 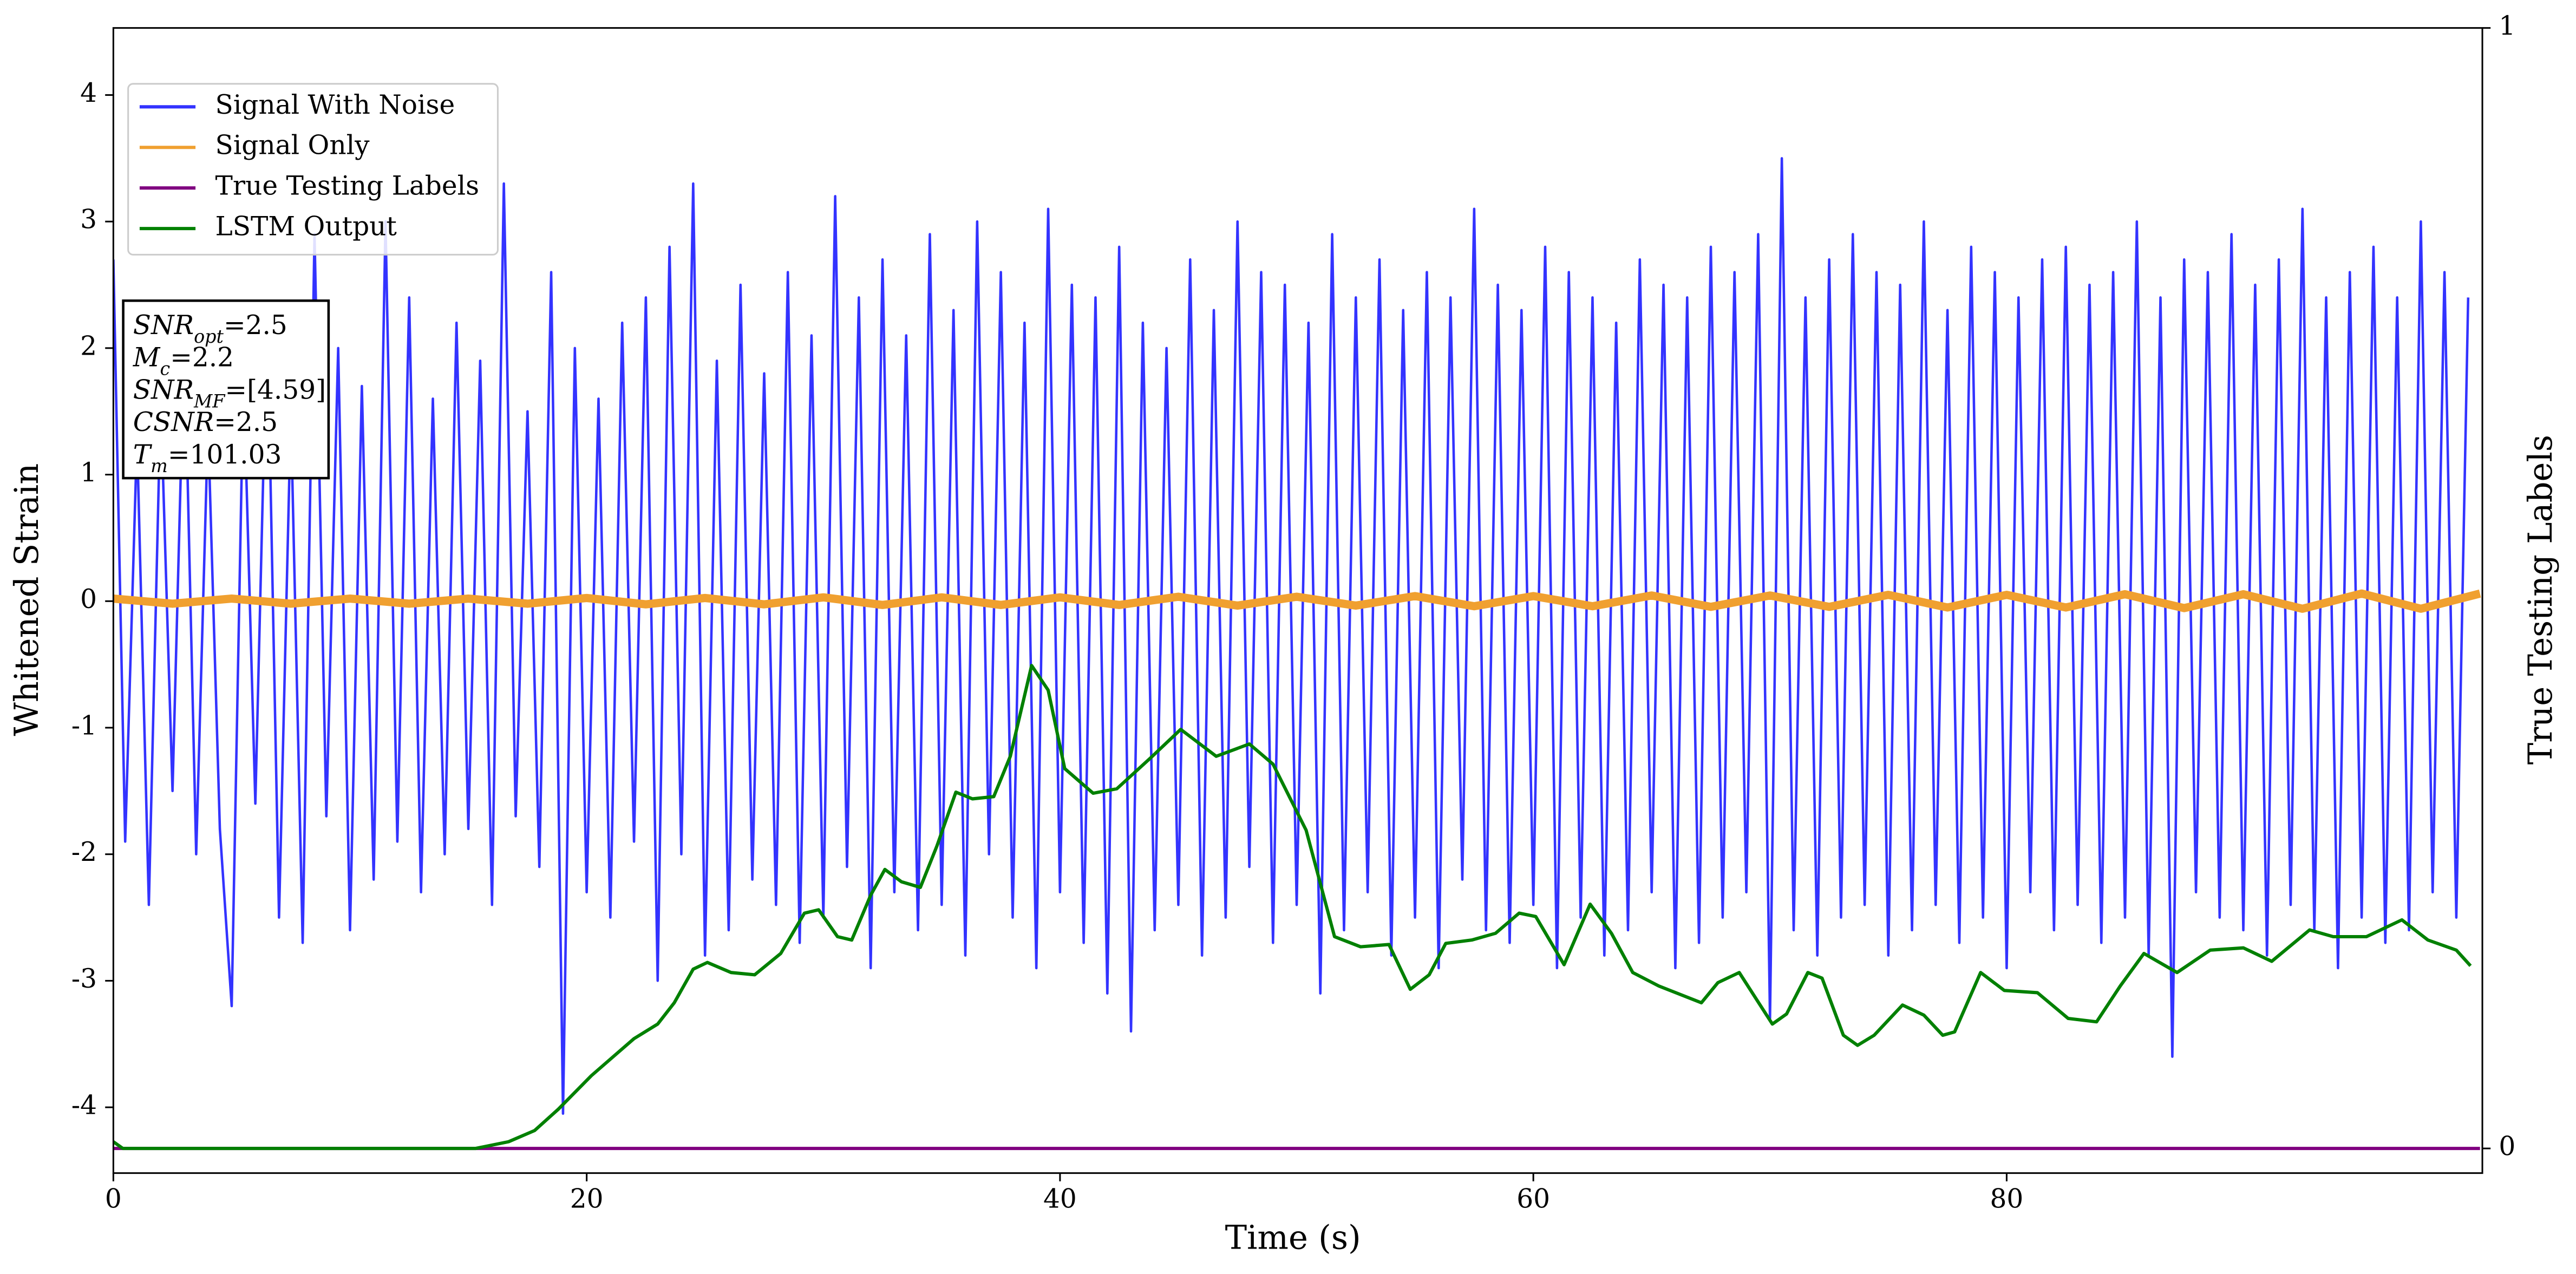 I want to click on y-axis-label: Whitened Strain, so click(x=27, y=599).